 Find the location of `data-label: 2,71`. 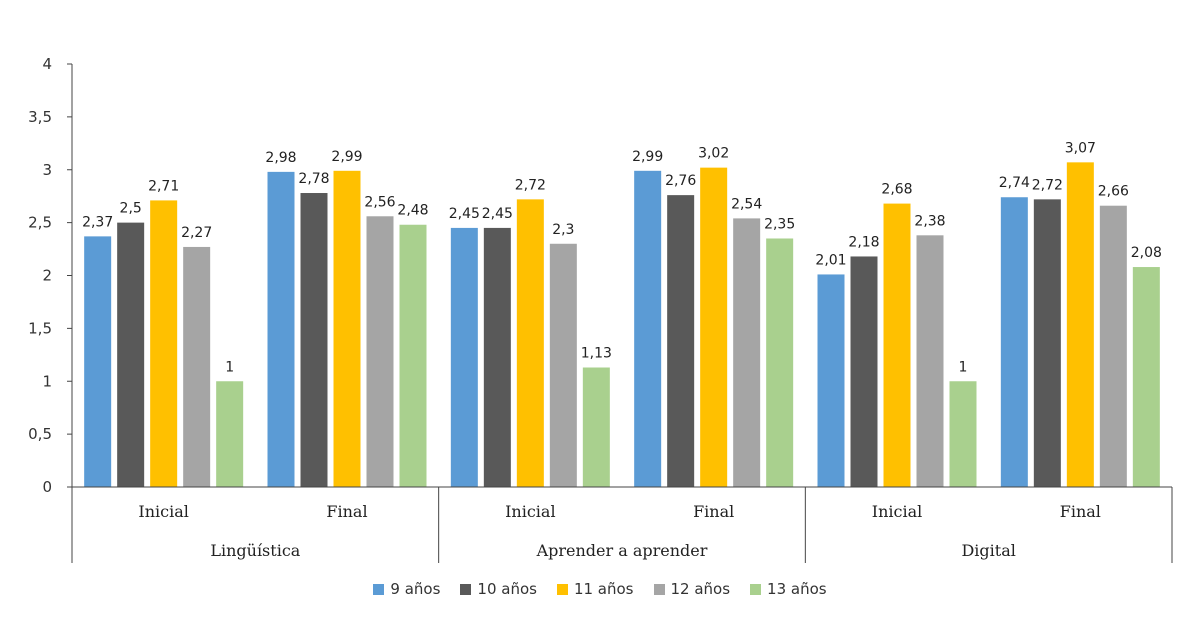

data-label: 2,71 is located at coordinates (163, 186).